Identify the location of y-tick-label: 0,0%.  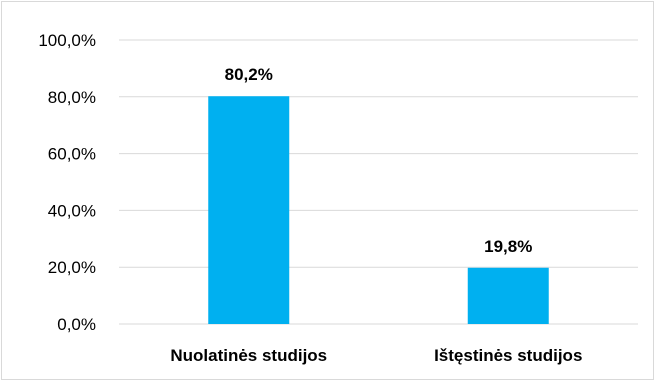
(76, 324).